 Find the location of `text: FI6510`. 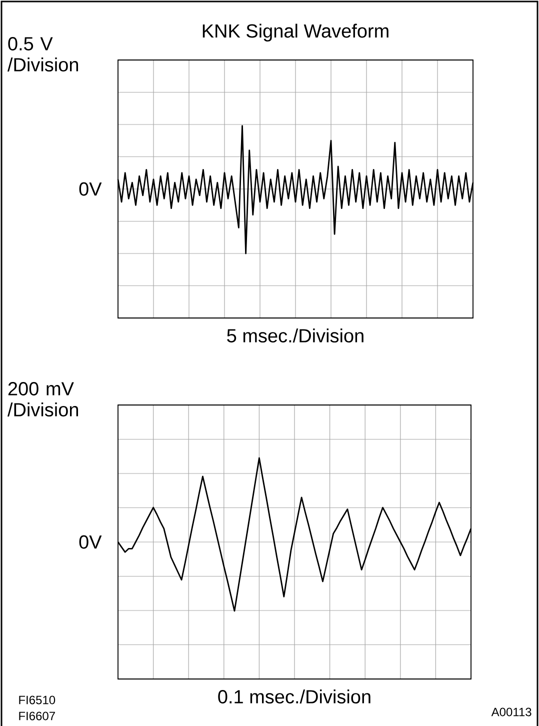

text: FI6510 is located at coordinates (37, 700).